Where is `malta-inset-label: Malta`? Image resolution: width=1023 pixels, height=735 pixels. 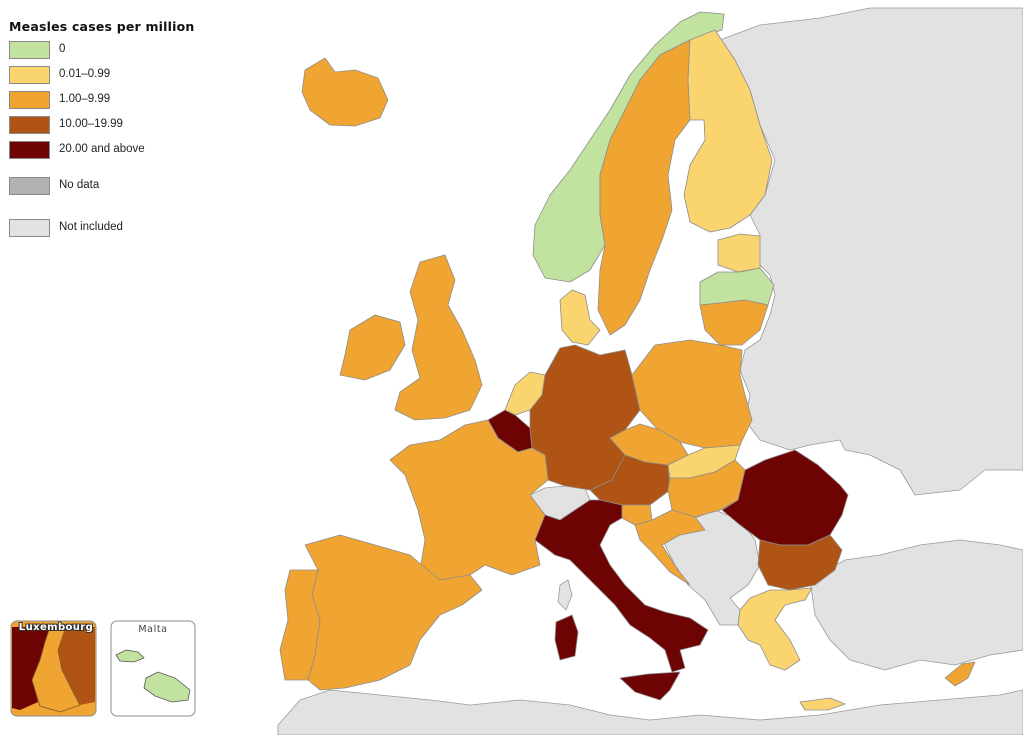 malta-inset-label: Malta is located at coordinates (153, 629).